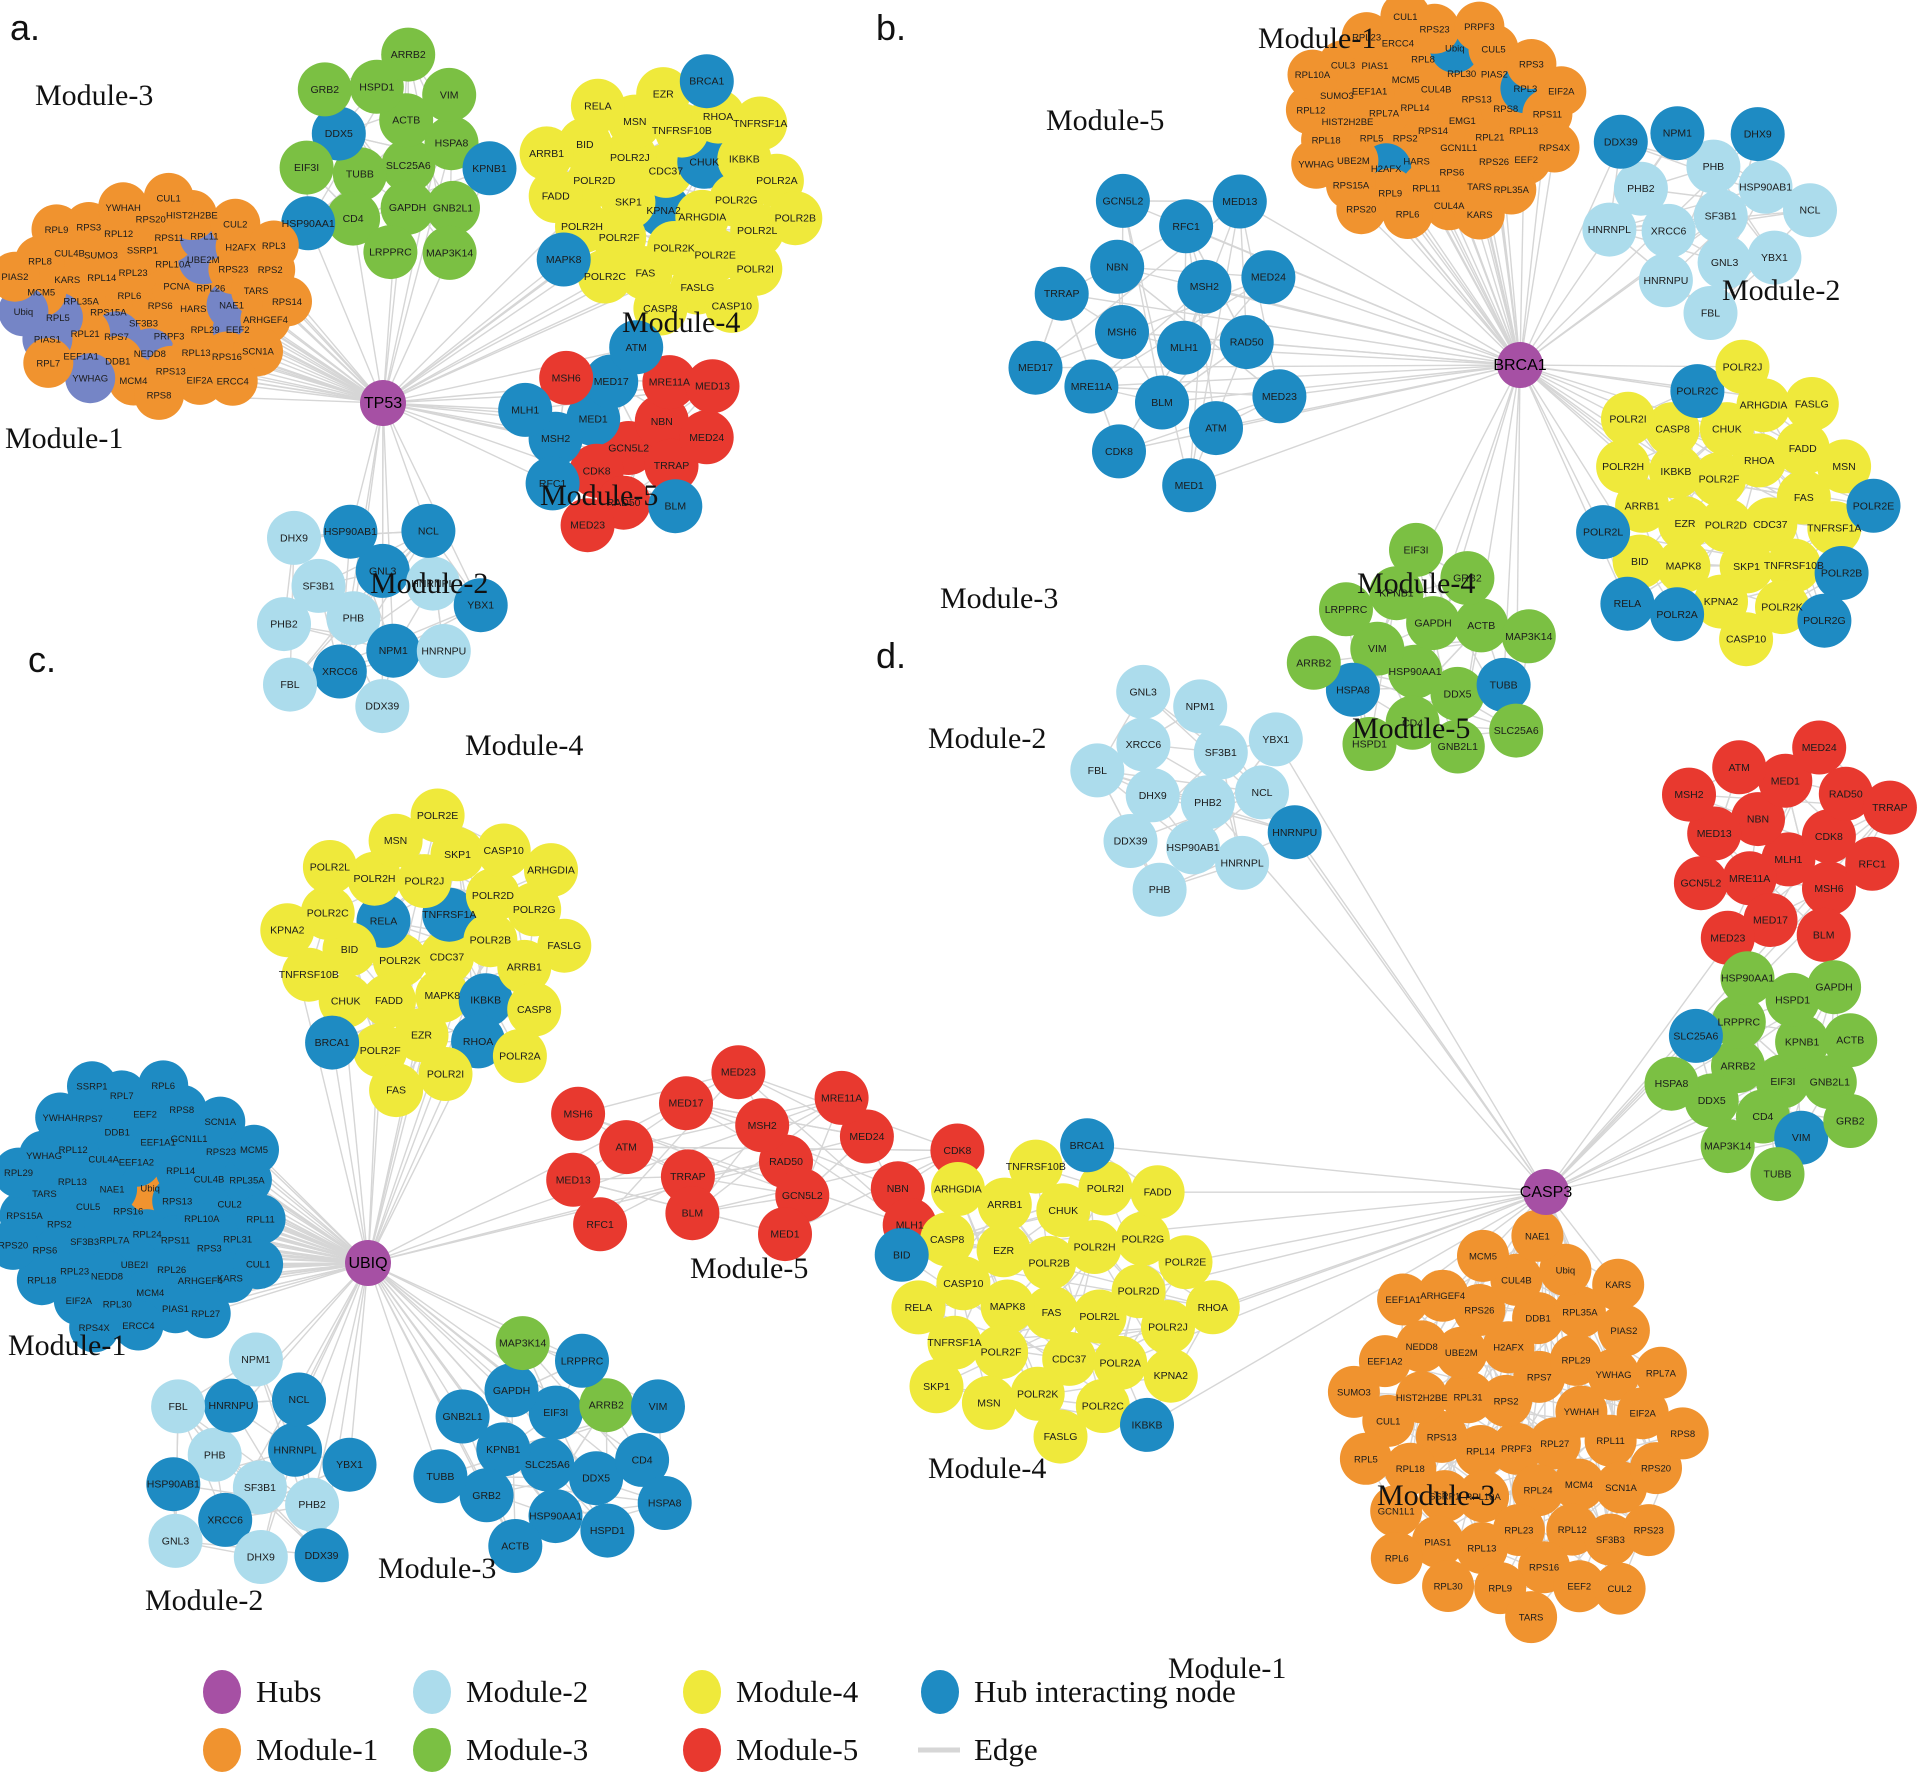  Describe the element at coordinates (776, 181) in the screenshot. I see `node-label: POLR2A` at that location.